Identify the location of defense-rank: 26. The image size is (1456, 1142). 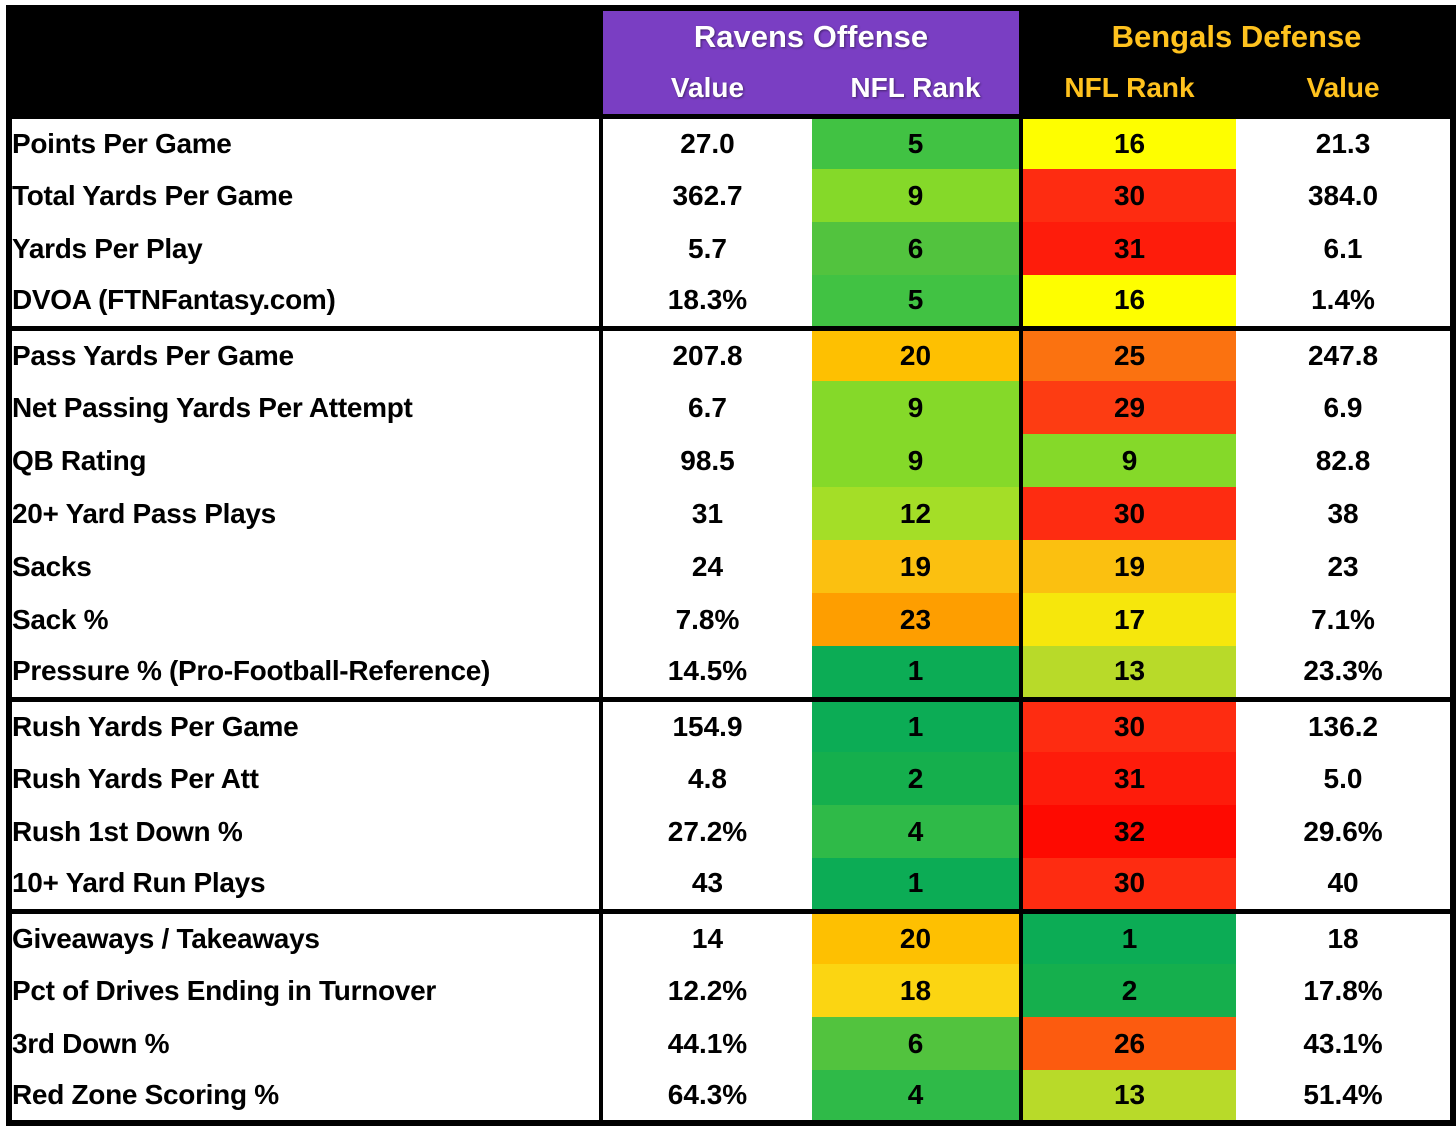
(1129, 1043).